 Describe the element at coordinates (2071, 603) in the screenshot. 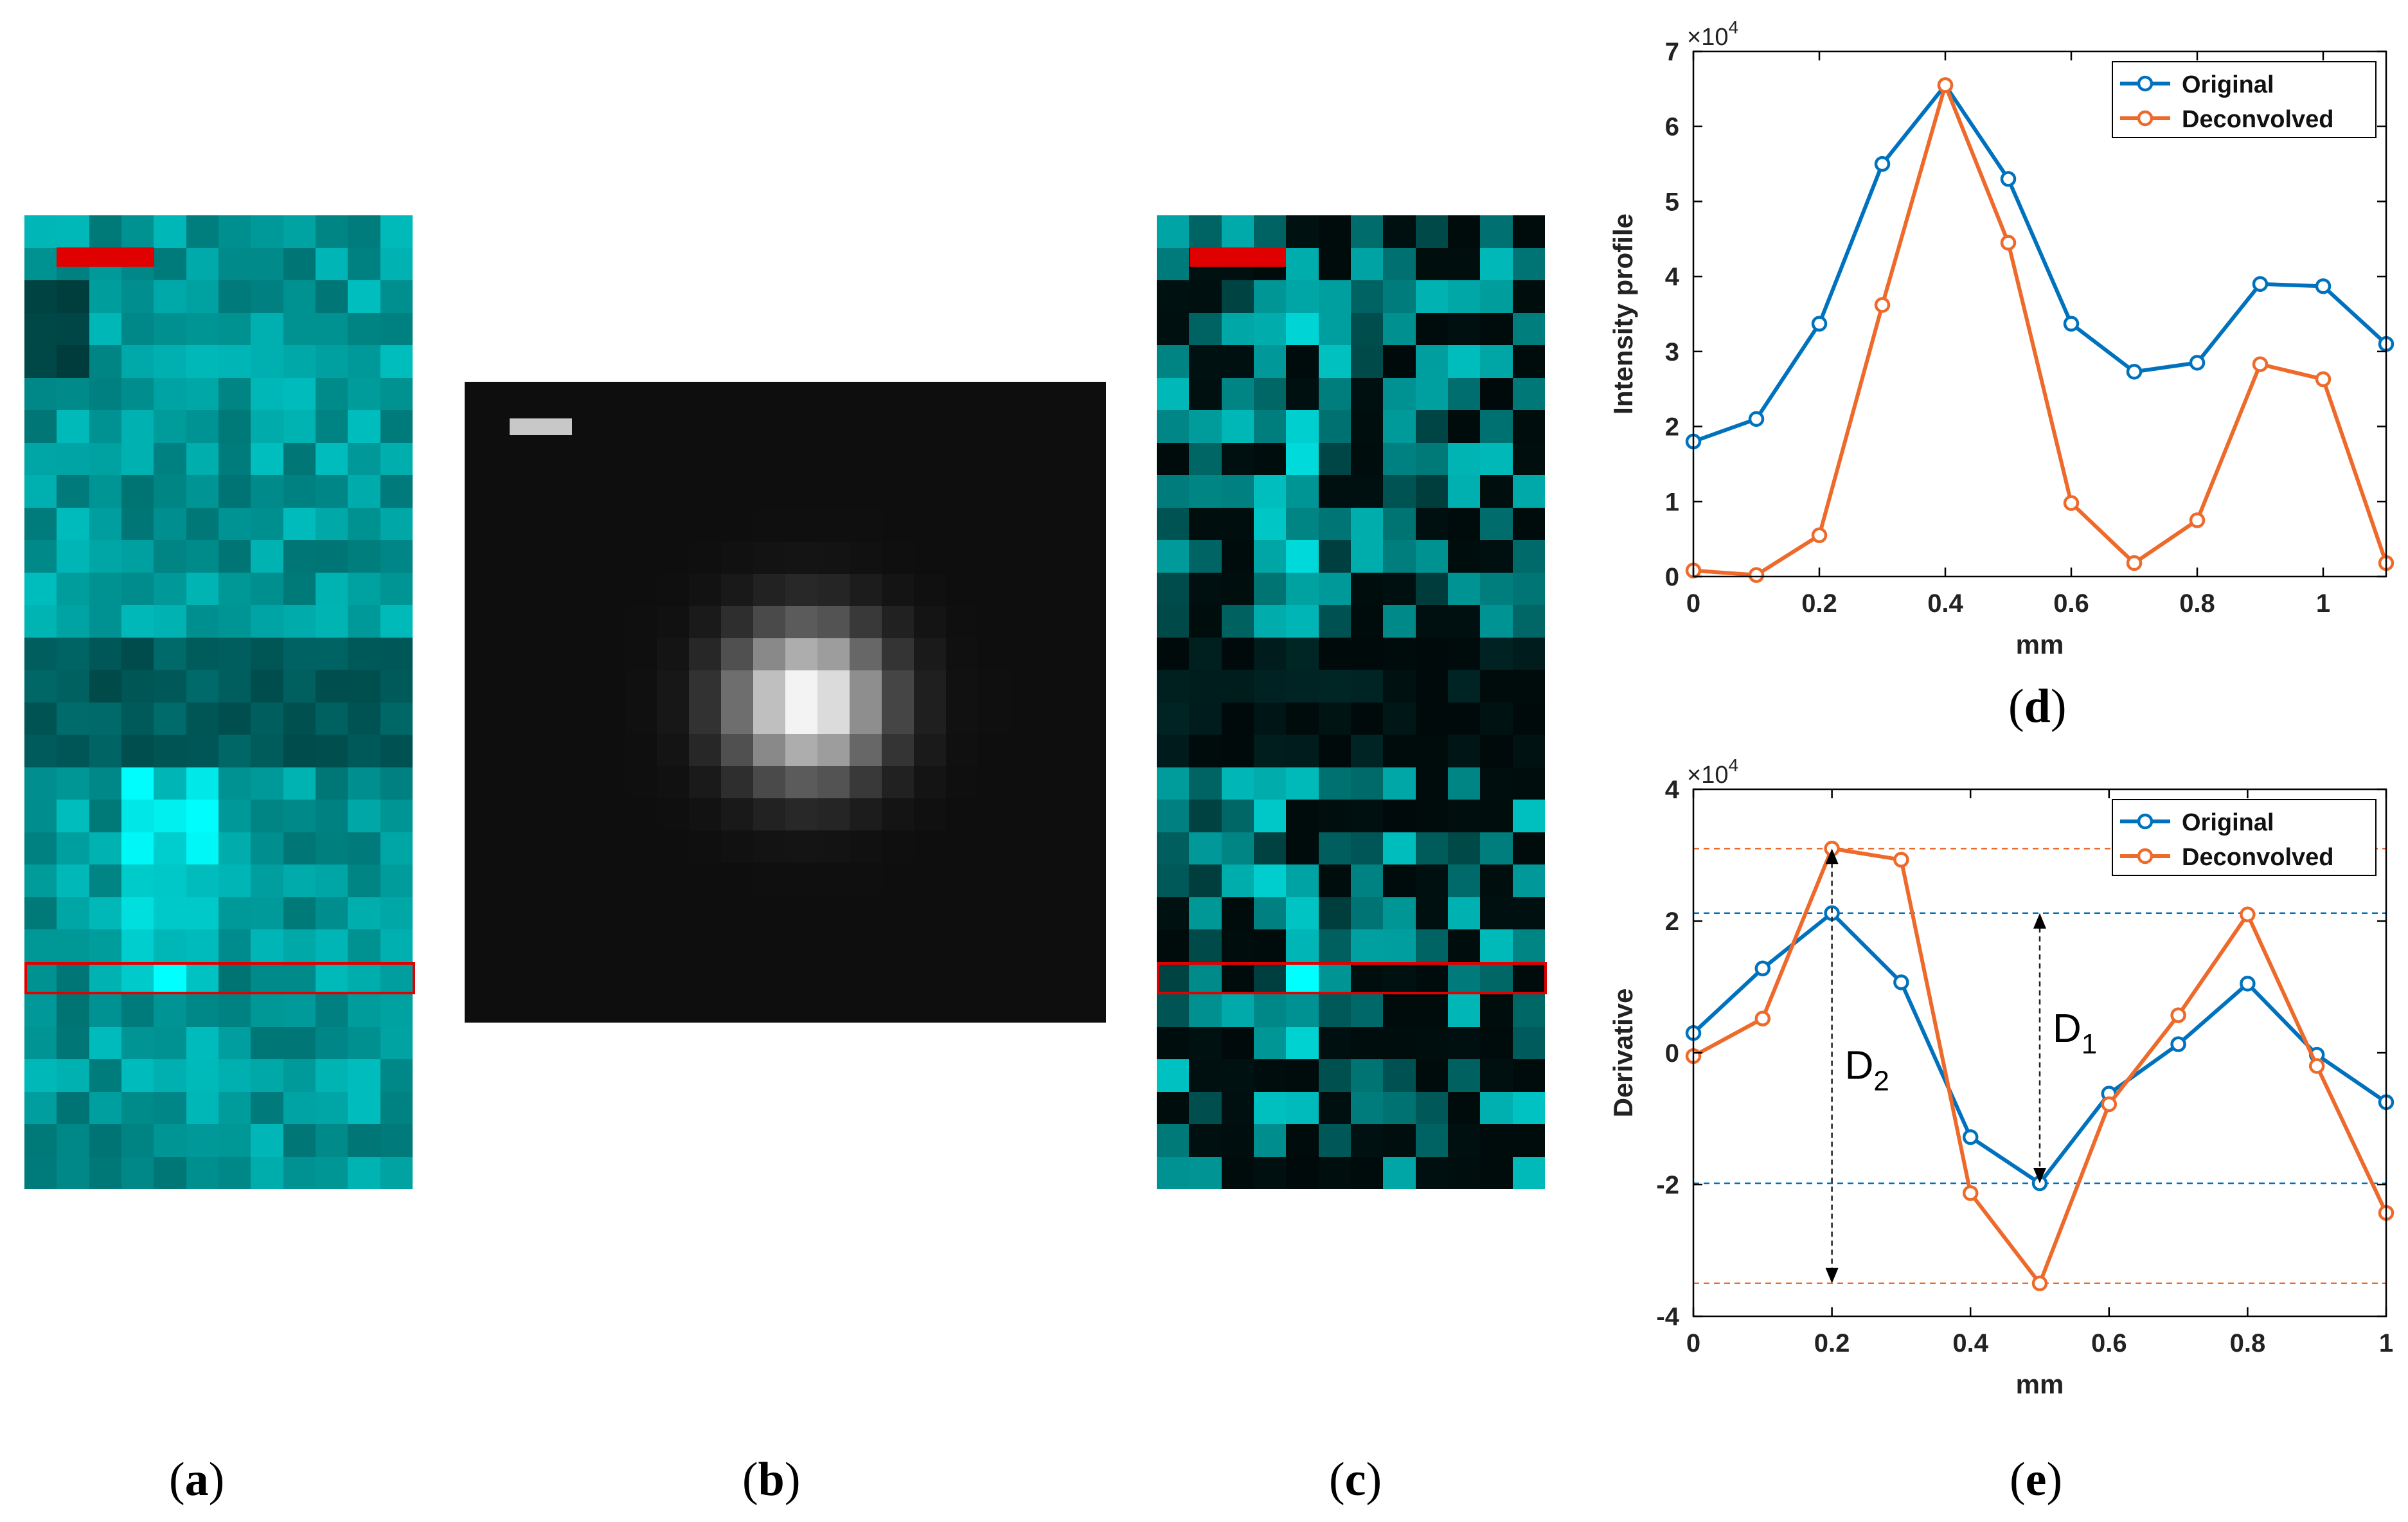

I see `x-tick-label: 0.6` at that location.